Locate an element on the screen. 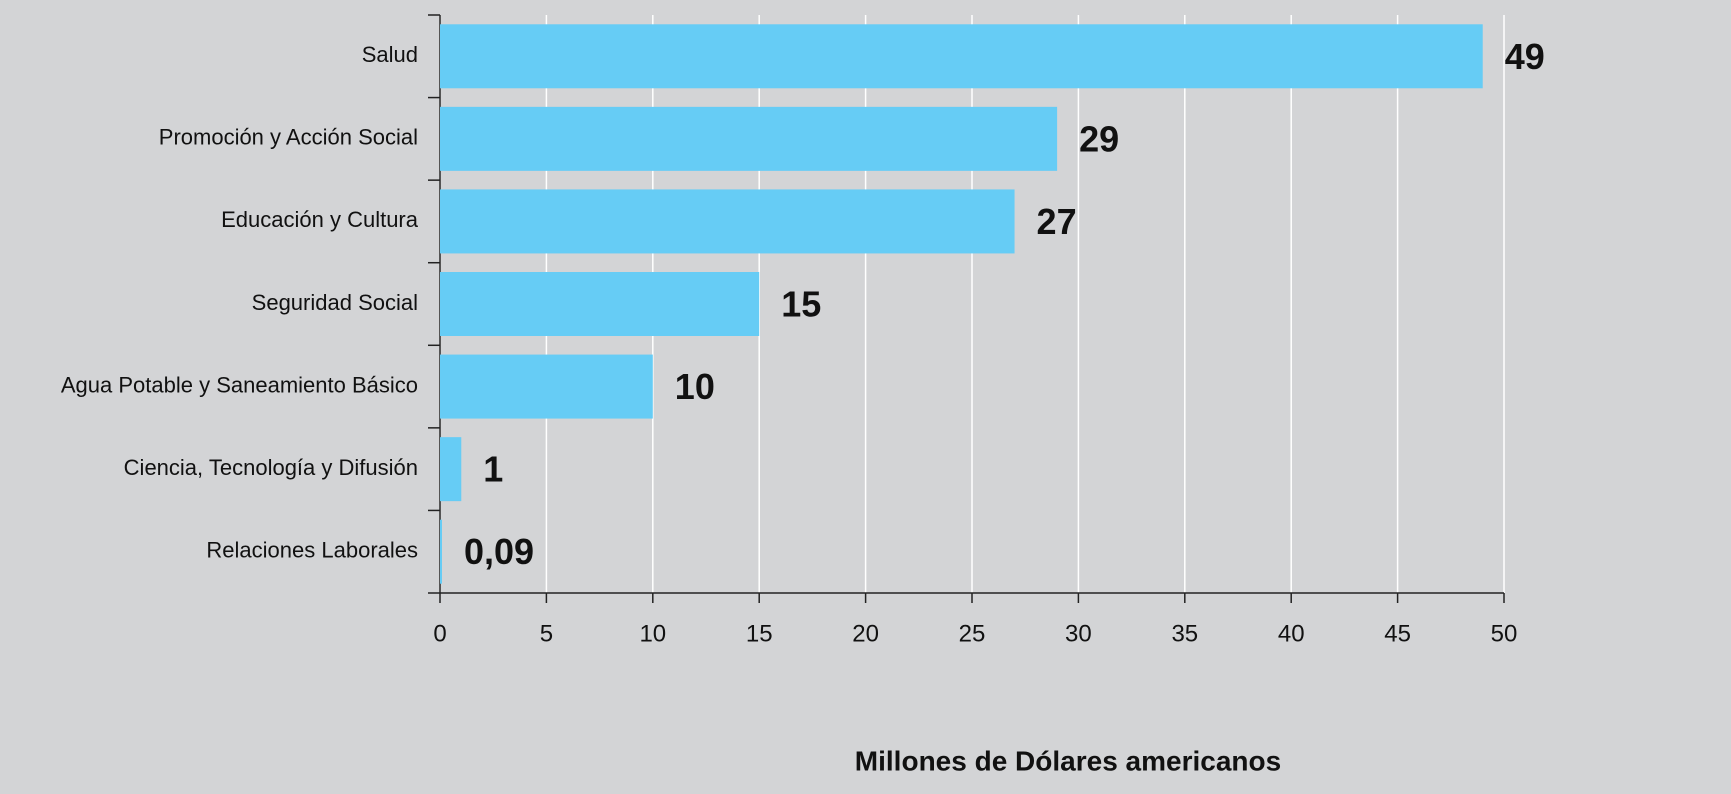 This screenshot has height=794, width=1731. x-tick-label: 25 is located at coordinates (972, 633).